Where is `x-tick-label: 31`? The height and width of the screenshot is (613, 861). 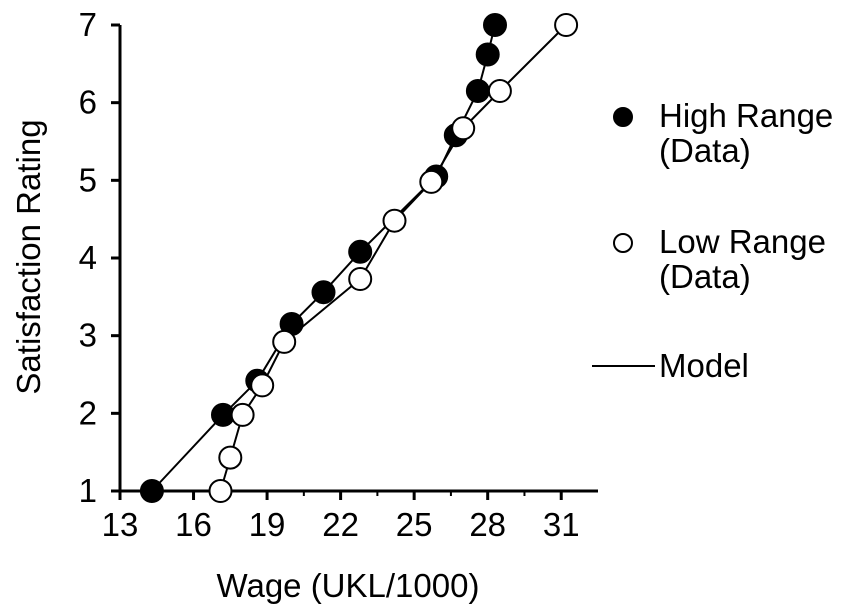 x-tick-label: 31 is located at coordinates (561, 524).